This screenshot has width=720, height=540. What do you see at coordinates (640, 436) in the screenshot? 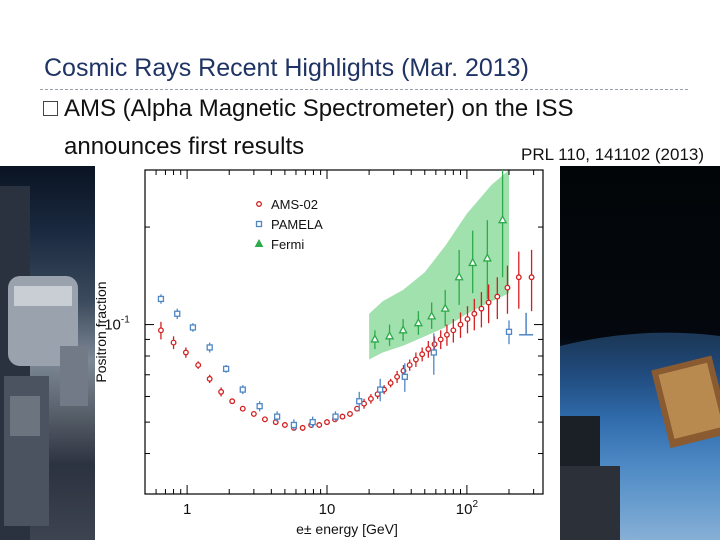
I see `earth-horizon-illustration` at bounding box center [640, 436].